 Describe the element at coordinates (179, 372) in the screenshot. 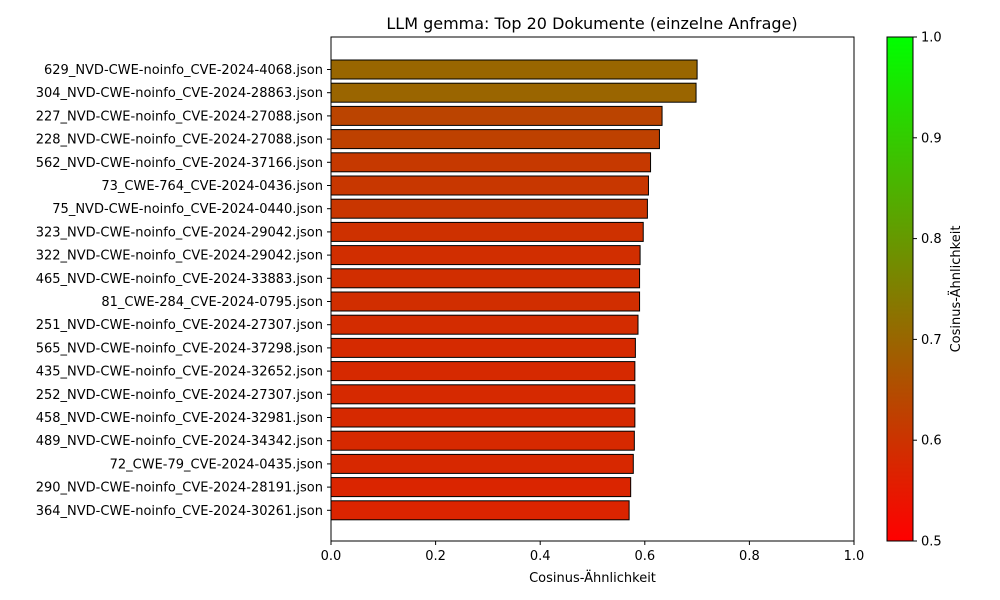

I see `y-tick-label: 435_NVD-CWE-noinfo_CVE-2024-32652.json` at that location.